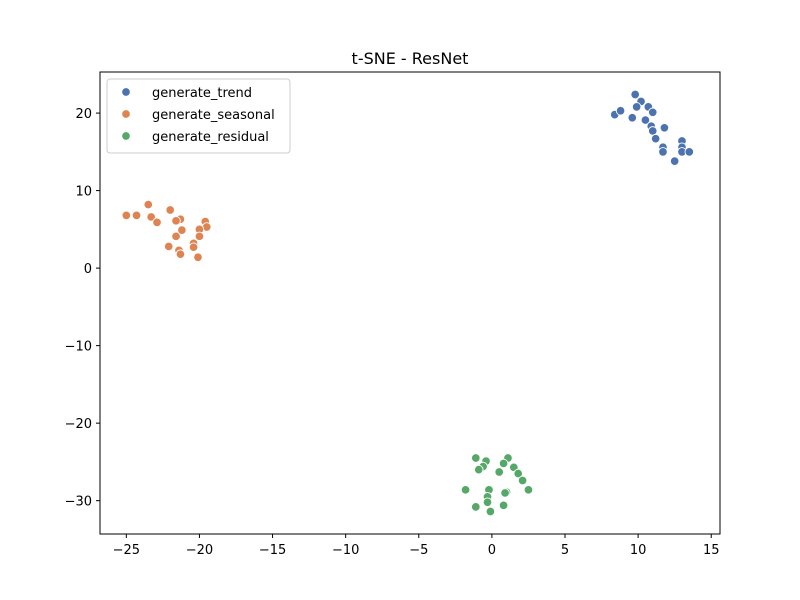  What do you see at coordinates (638, 550) in the screenshot?
I see `x-tick-label: 10` at bounding box center [638, 550].